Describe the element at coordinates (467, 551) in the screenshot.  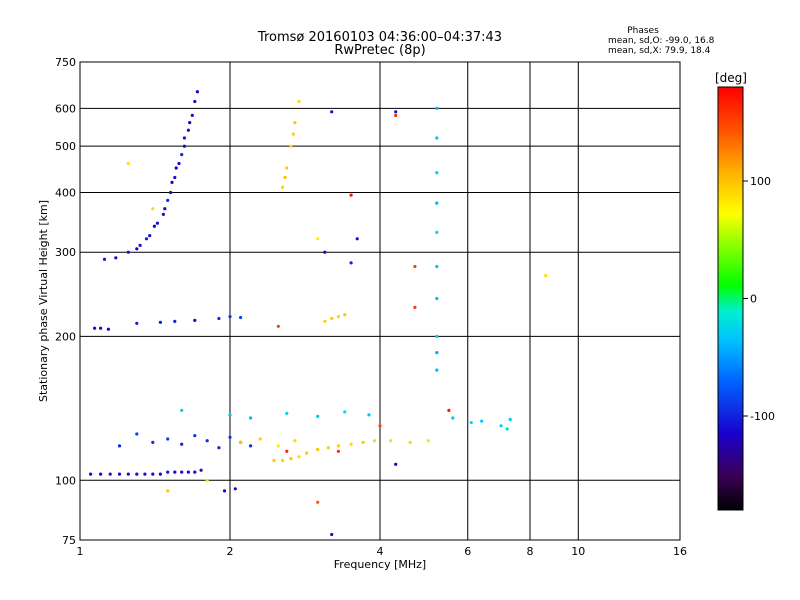
I see `x-tick-label: 6` at that location.